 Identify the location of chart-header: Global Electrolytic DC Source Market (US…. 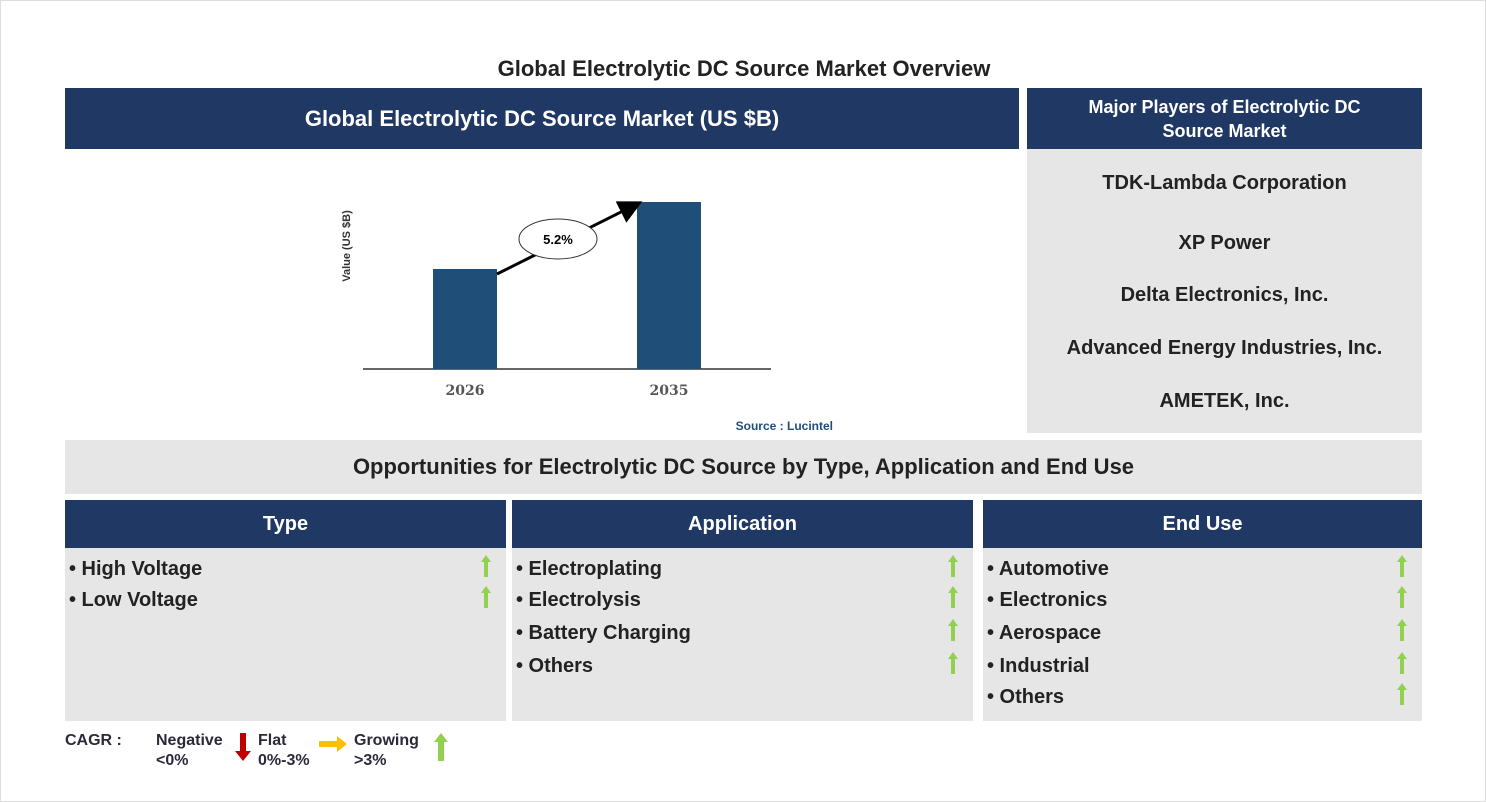
(542, 118).